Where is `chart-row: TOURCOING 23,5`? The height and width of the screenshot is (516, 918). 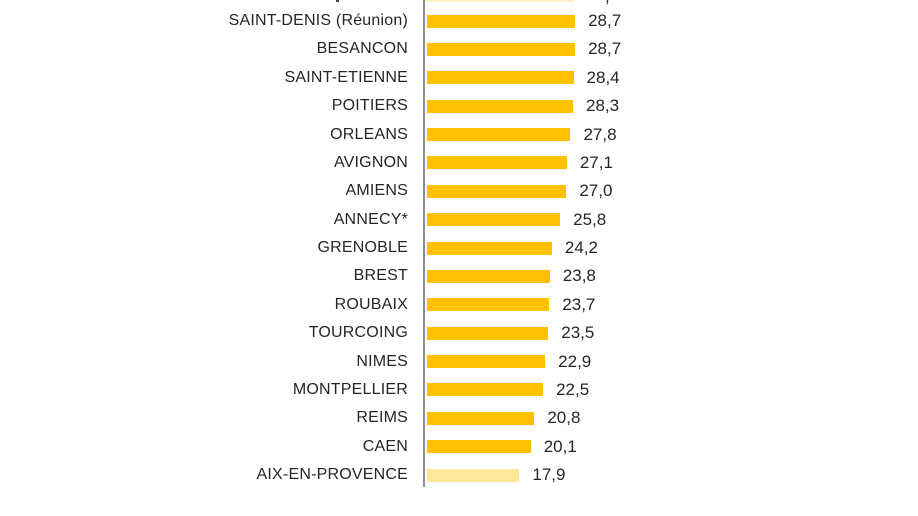
chart-row: TOURCOING 23,5 is located at coordinates (459, 333).